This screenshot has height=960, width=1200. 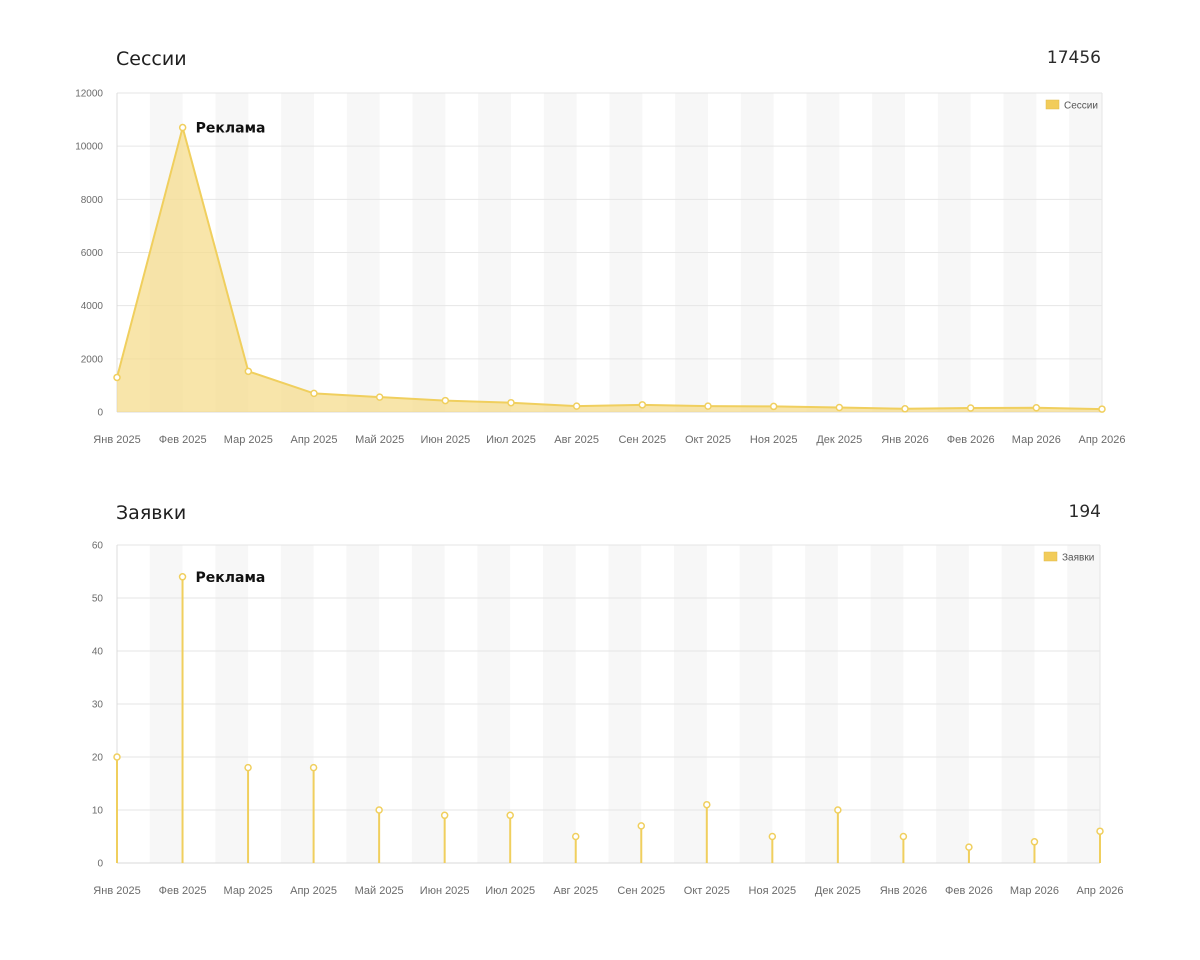 What do you see at coordinates (98, 758) in the screenshot?
I see `y-tick-label: 20` at bounding box center [98, 758].